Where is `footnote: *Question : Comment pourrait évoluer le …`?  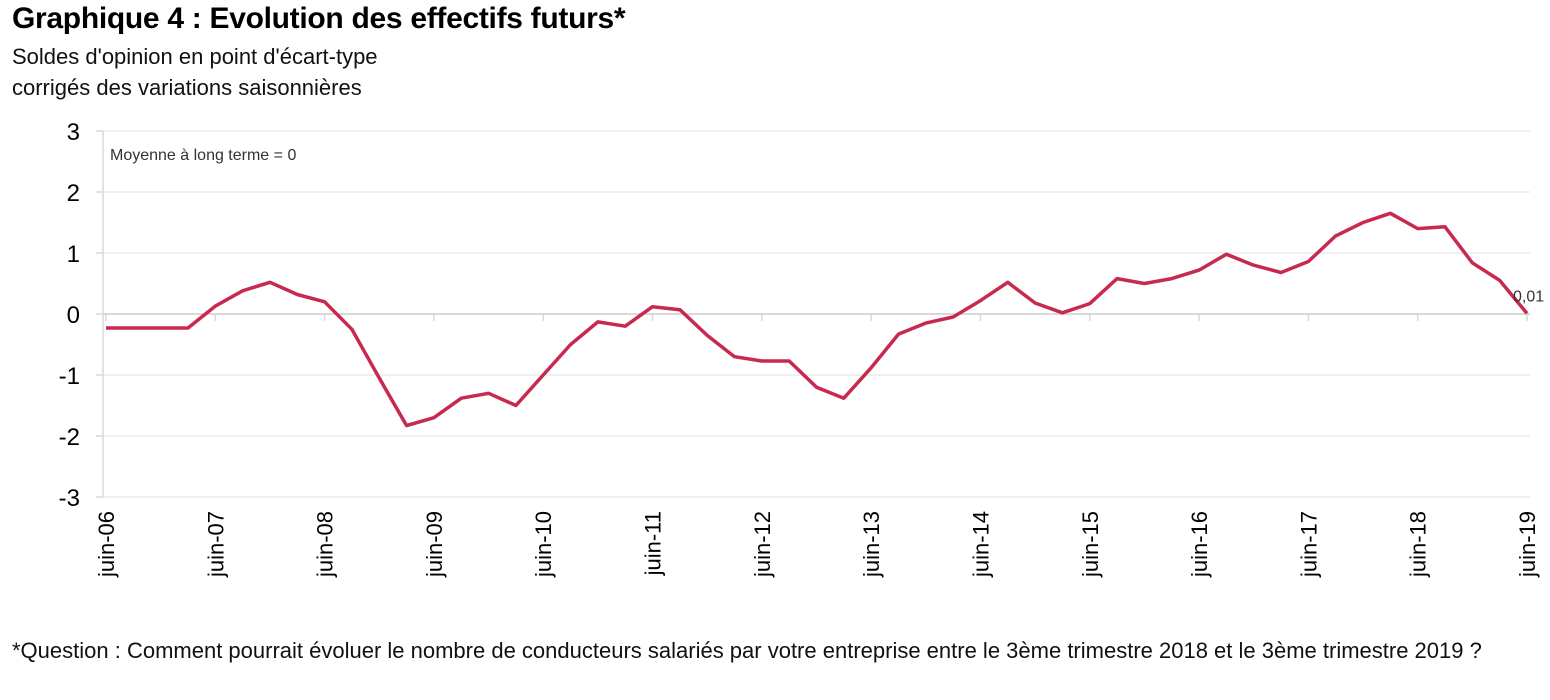 footnote: *Question : Comment pourrait évoluer le … is located at coordinates (747, 650).